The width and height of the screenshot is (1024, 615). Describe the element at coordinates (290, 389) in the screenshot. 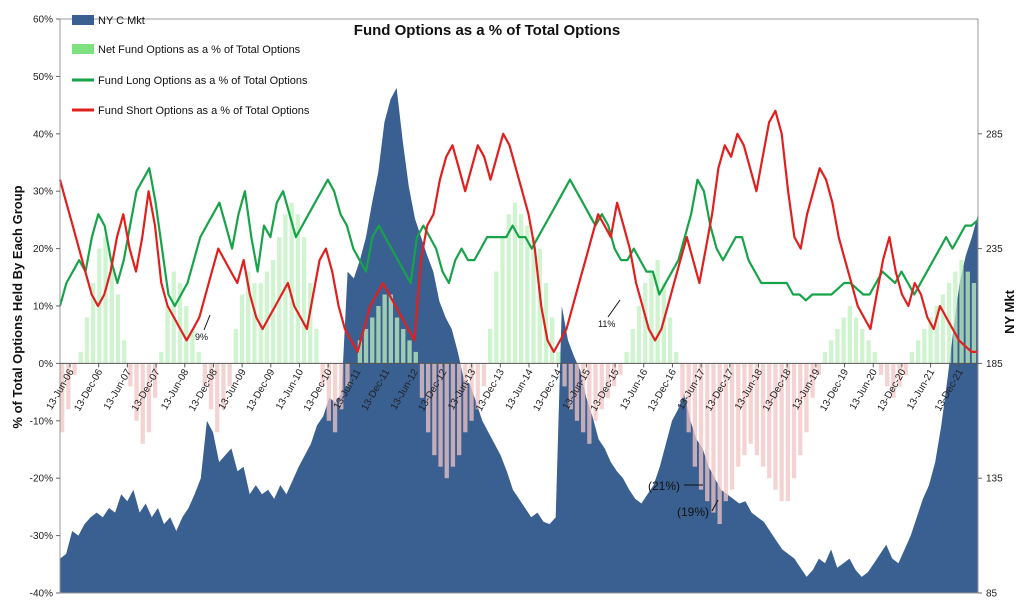

I see `x-tick-label: 13-Jun-10` at that location.